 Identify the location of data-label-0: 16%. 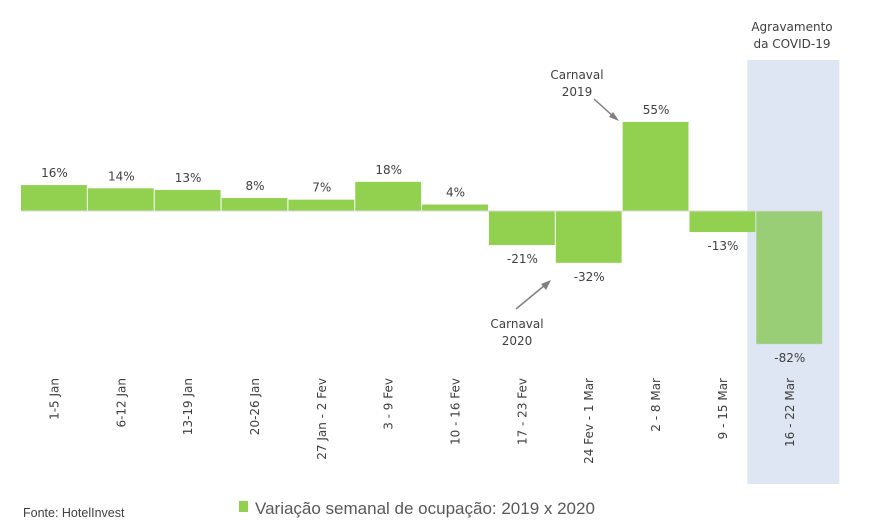
(54, 173).